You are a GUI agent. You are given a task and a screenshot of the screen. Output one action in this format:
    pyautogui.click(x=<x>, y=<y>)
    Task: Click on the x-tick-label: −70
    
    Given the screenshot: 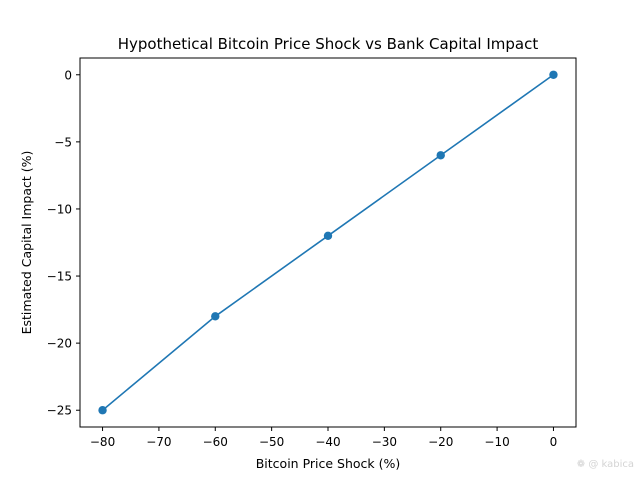 What is the action you would take?
    pyautogui.click(x=158, y=442)
    